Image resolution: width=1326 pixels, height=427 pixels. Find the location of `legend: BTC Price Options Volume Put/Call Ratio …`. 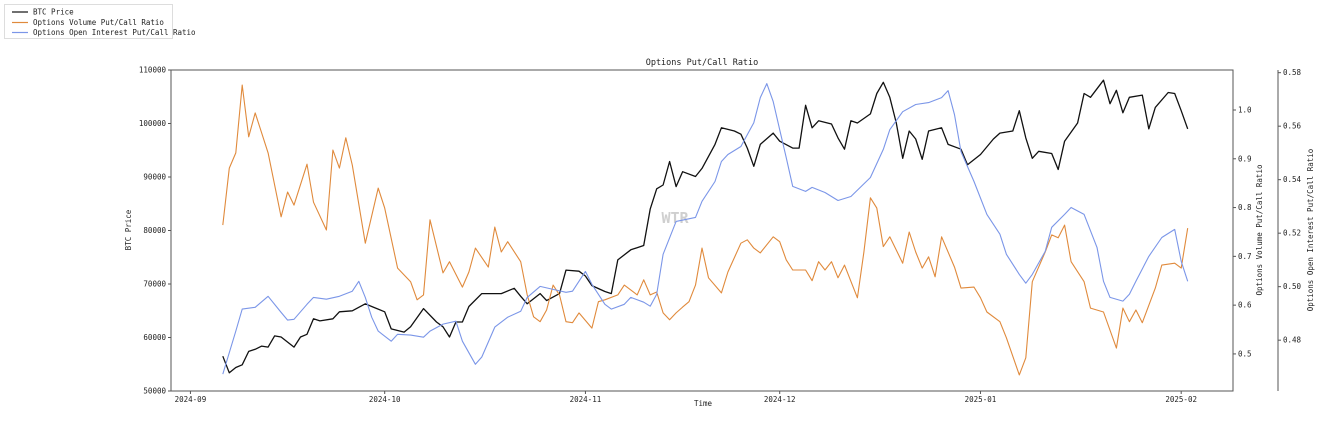

legend: BTC Price Options Volume Put/Call Ratio … is located at coordinates (100, 21).